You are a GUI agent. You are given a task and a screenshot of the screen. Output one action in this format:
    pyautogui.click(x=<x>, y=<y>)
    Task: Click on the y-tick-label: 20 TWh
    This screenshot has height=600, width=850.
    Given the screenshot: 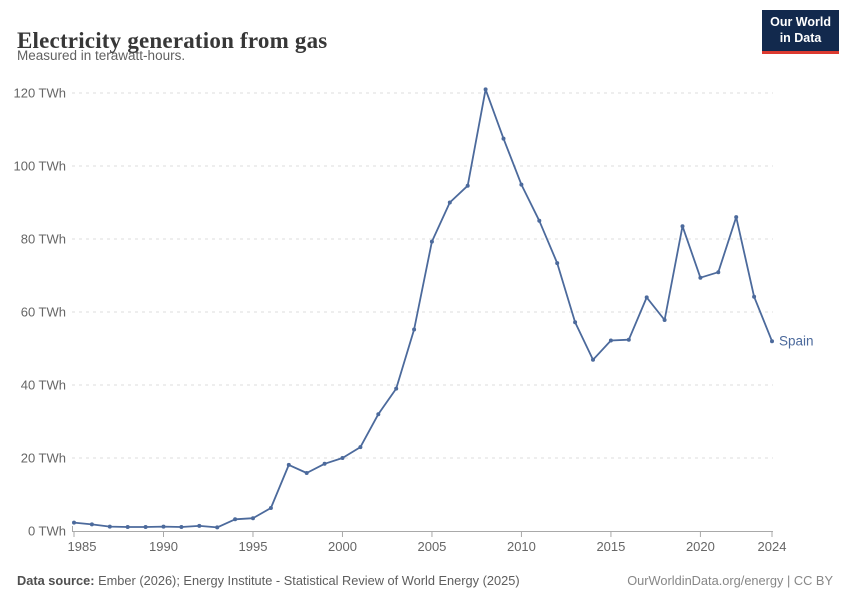 What is the action you would take?
    pyautogui.click(x=43, y=458)
    